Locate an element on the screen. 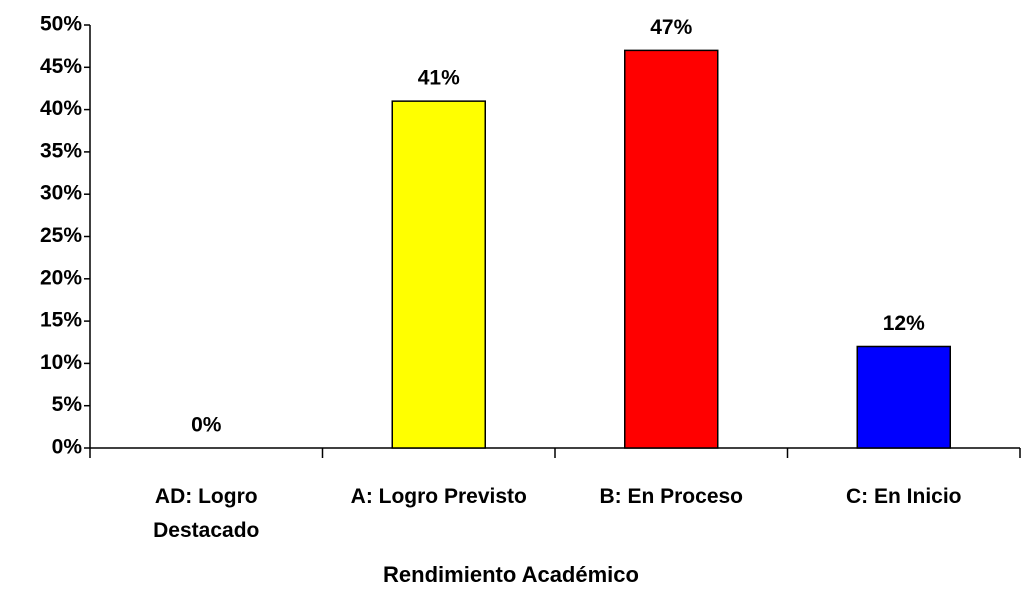 This screenshot has width=1022, height=607. y-tick-label: 20% is located at coordinates (61, 277).